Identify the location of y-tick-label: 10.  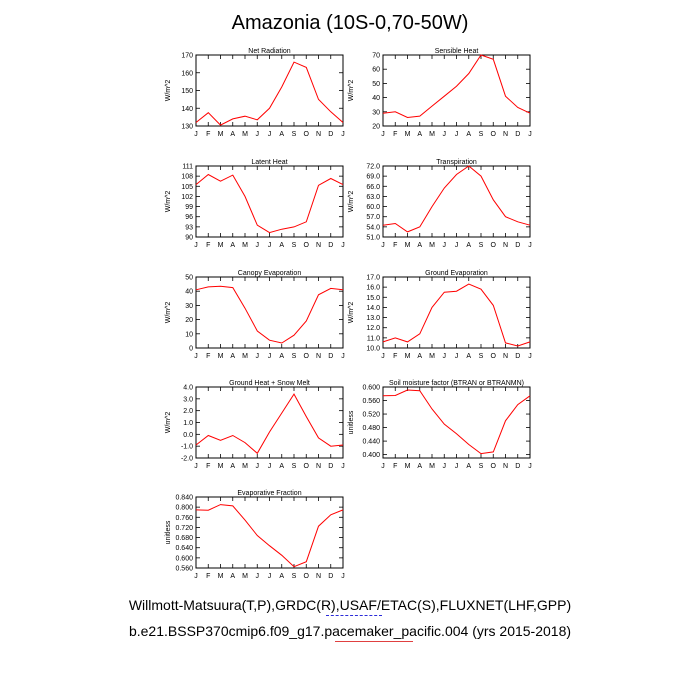
(189, 334).